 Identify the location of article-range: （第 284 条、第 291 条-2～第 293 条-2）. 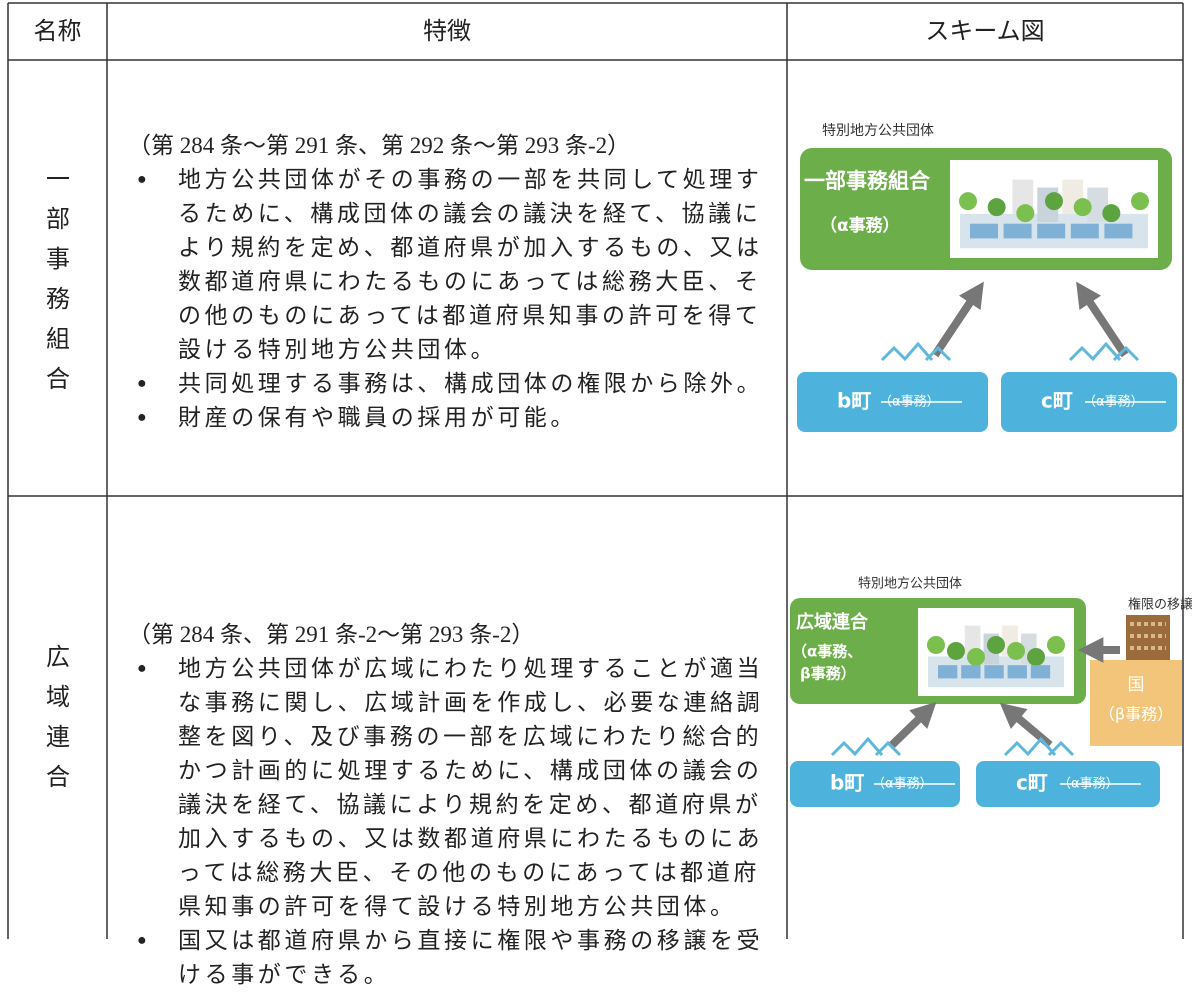
(331, 634).